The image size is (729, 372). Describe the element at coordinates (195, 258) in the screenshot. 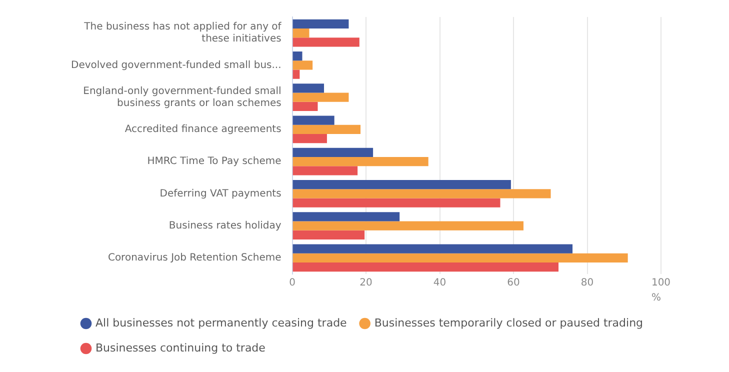

I see `y-tick-label: Coronavirus Job Retention Scheme` at that location.